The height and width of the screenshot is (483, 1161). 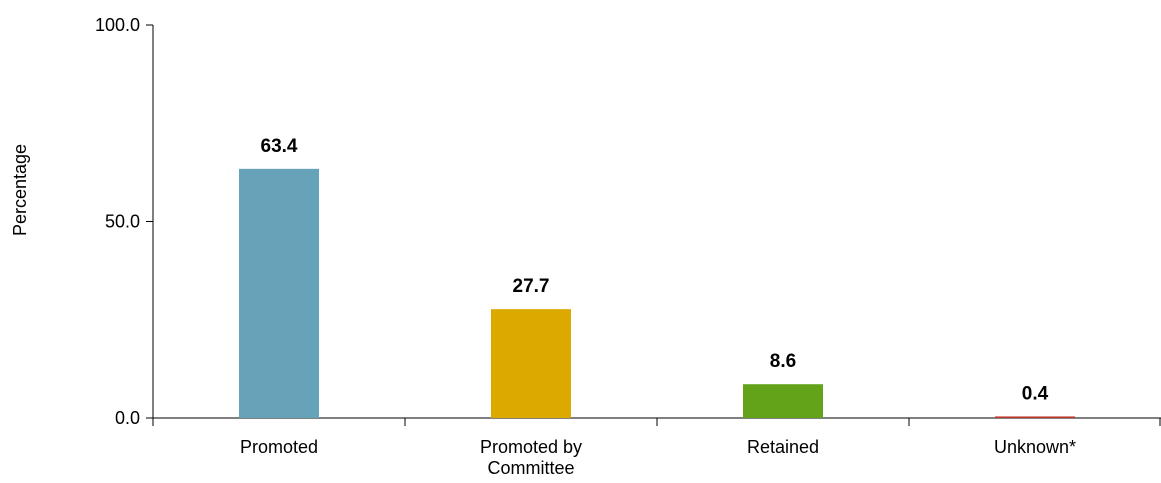 I want to click on y-tick-label: 50.0, so click(x=122, y=222).